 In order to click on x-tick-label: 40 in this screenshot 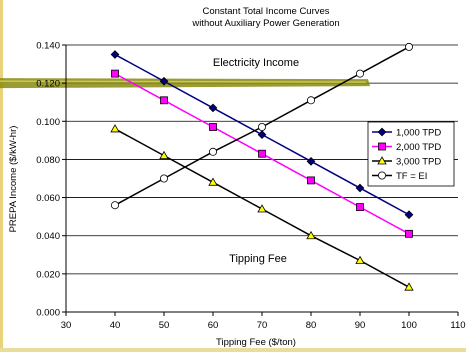, I will do `click(115, 325)`.